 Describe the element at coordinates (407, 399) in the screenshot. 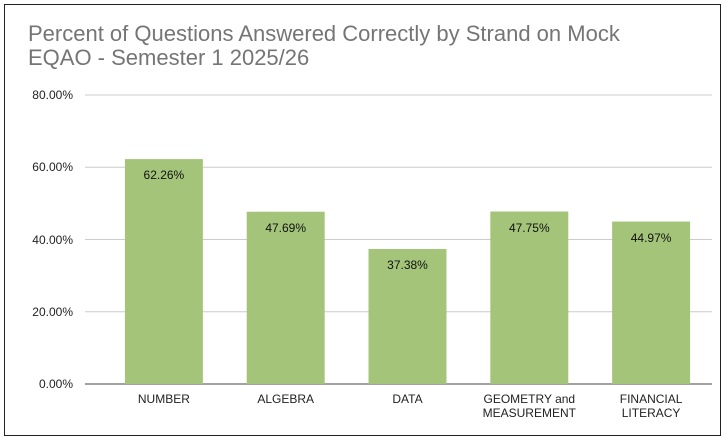

I see `x-tick-label: DATA` at that location.